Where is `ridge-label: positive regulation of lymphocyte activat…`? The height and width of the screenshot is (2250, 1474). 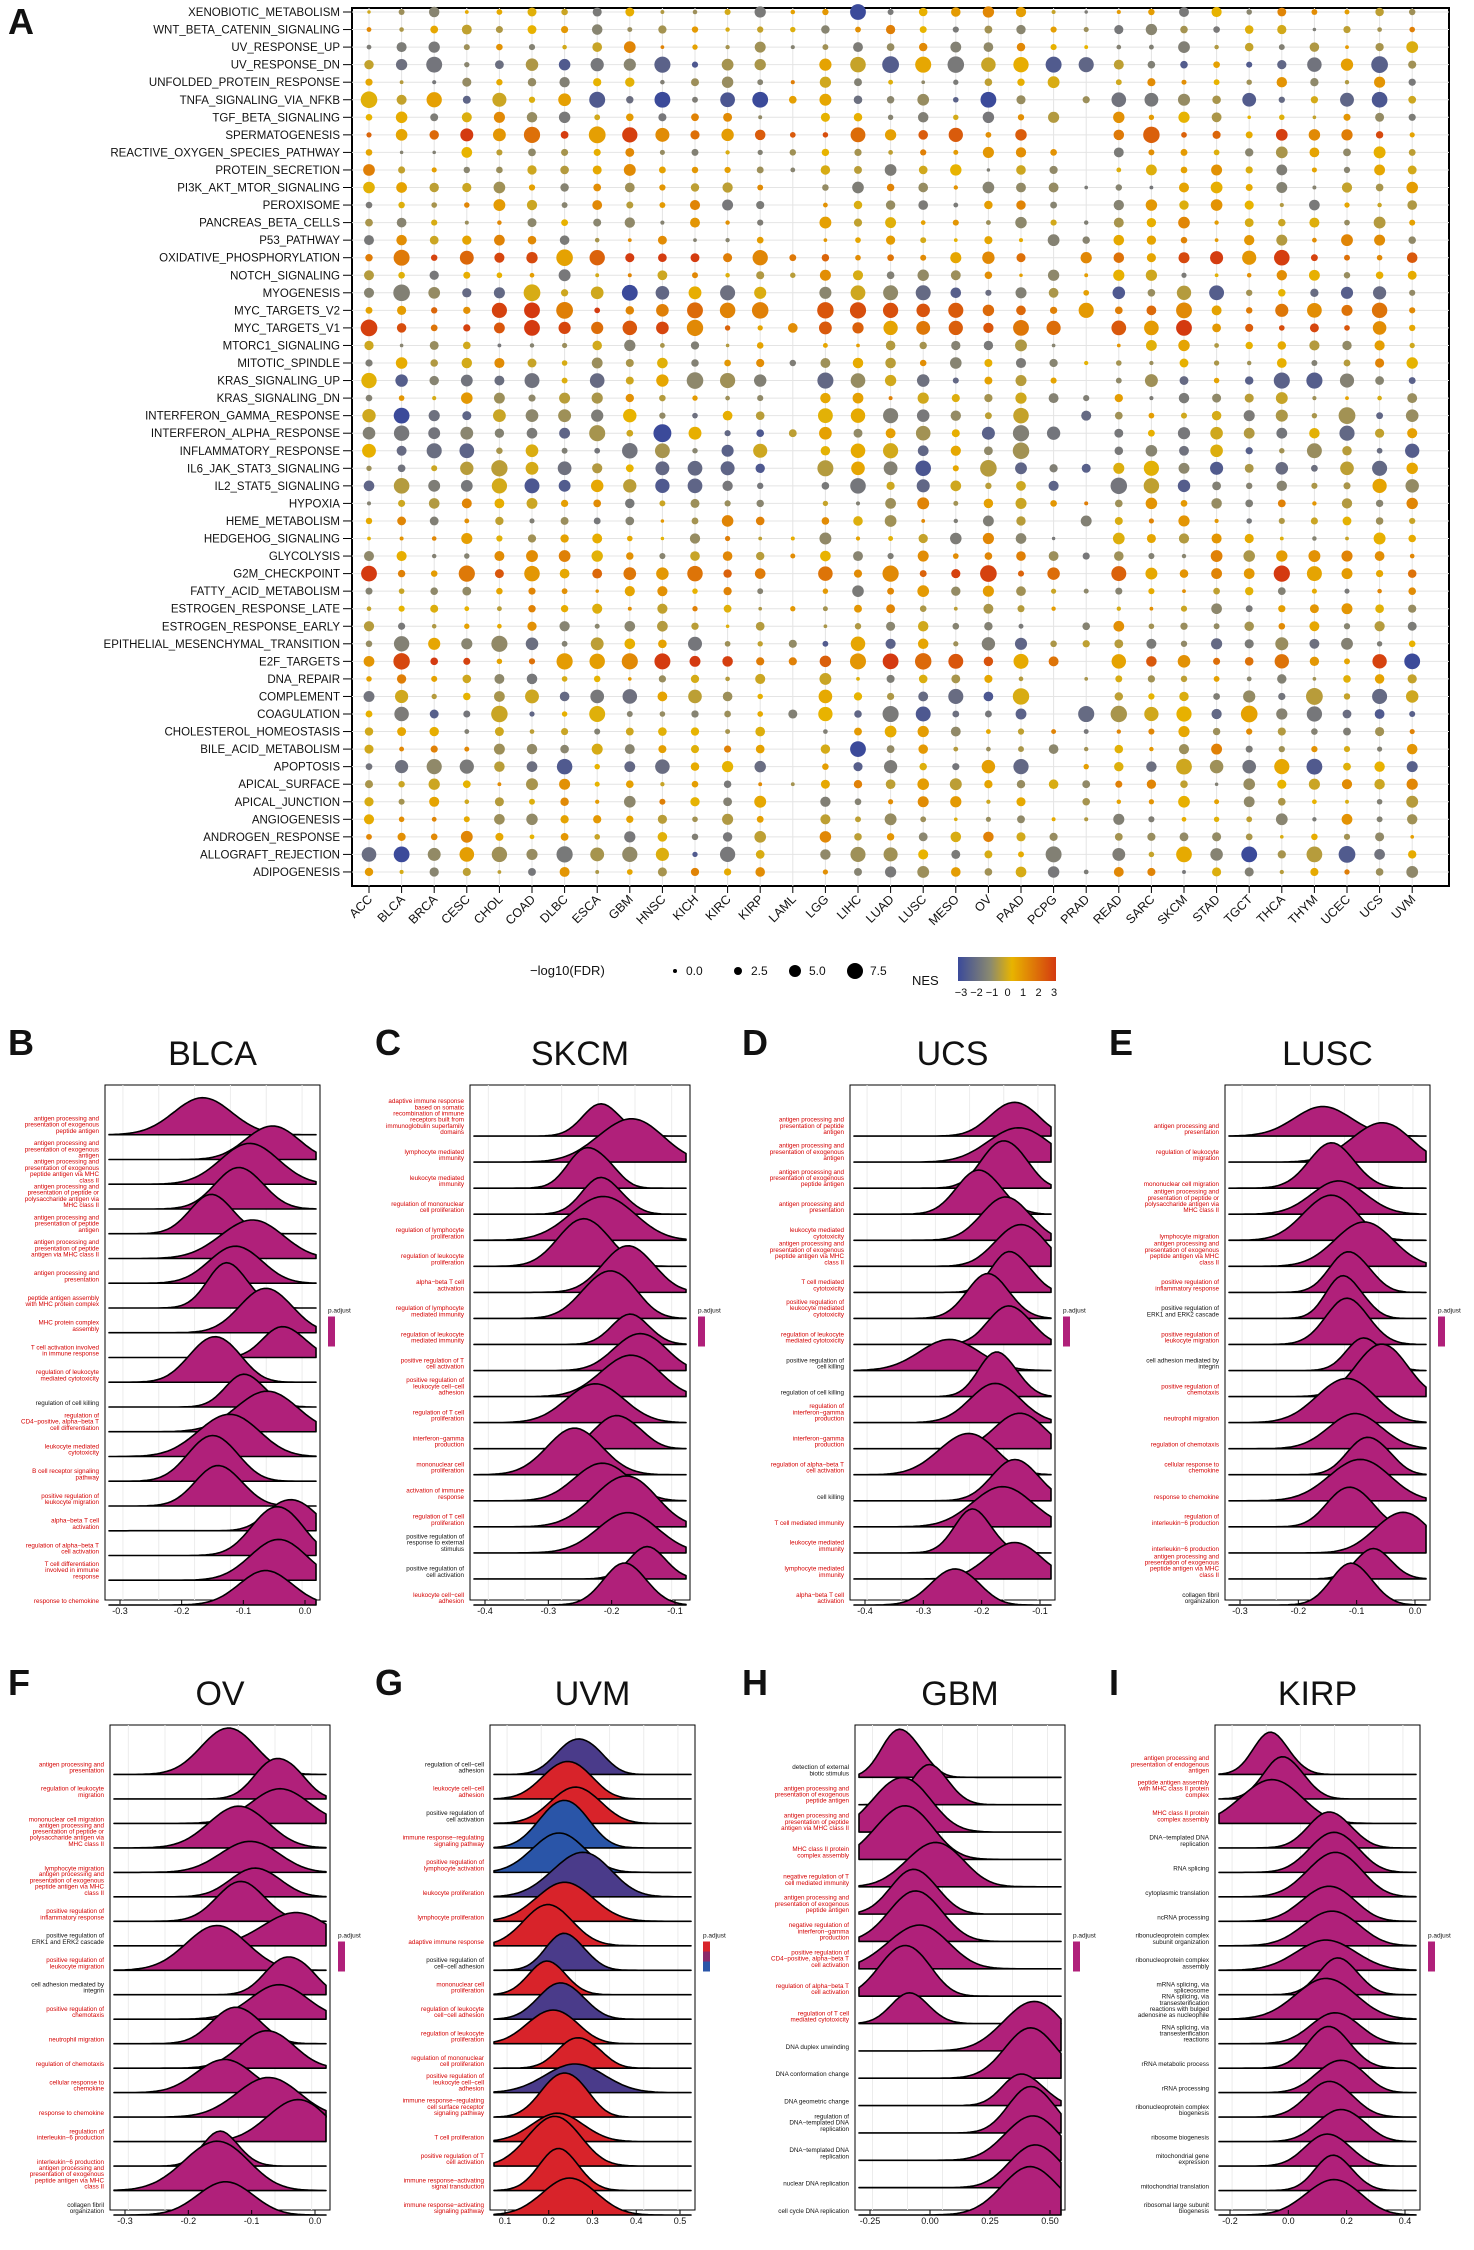
ridge-label: positive regulation of lymphocyte activat… is located at coordinates (454, 1865).